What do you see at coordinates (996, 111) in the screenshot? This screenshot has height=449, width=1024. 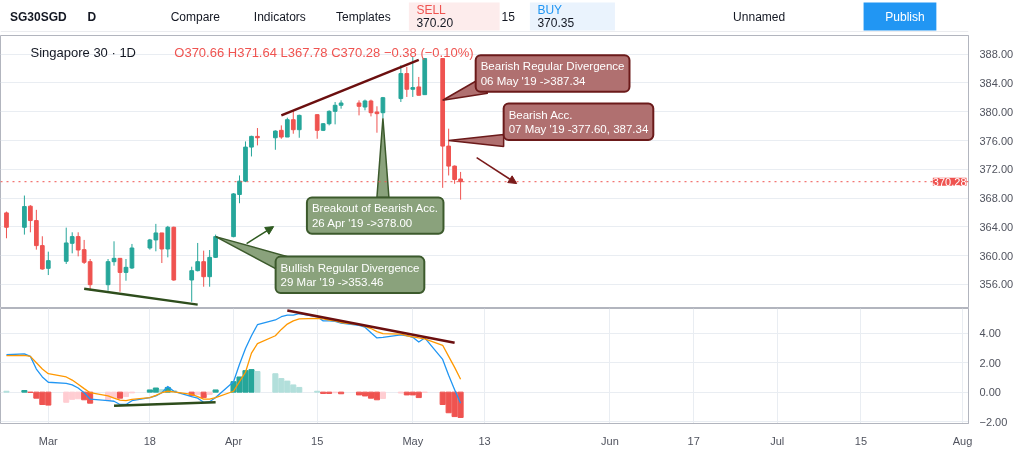 I see `y-tick-label: 380.00` at bounding box center [996, 111].